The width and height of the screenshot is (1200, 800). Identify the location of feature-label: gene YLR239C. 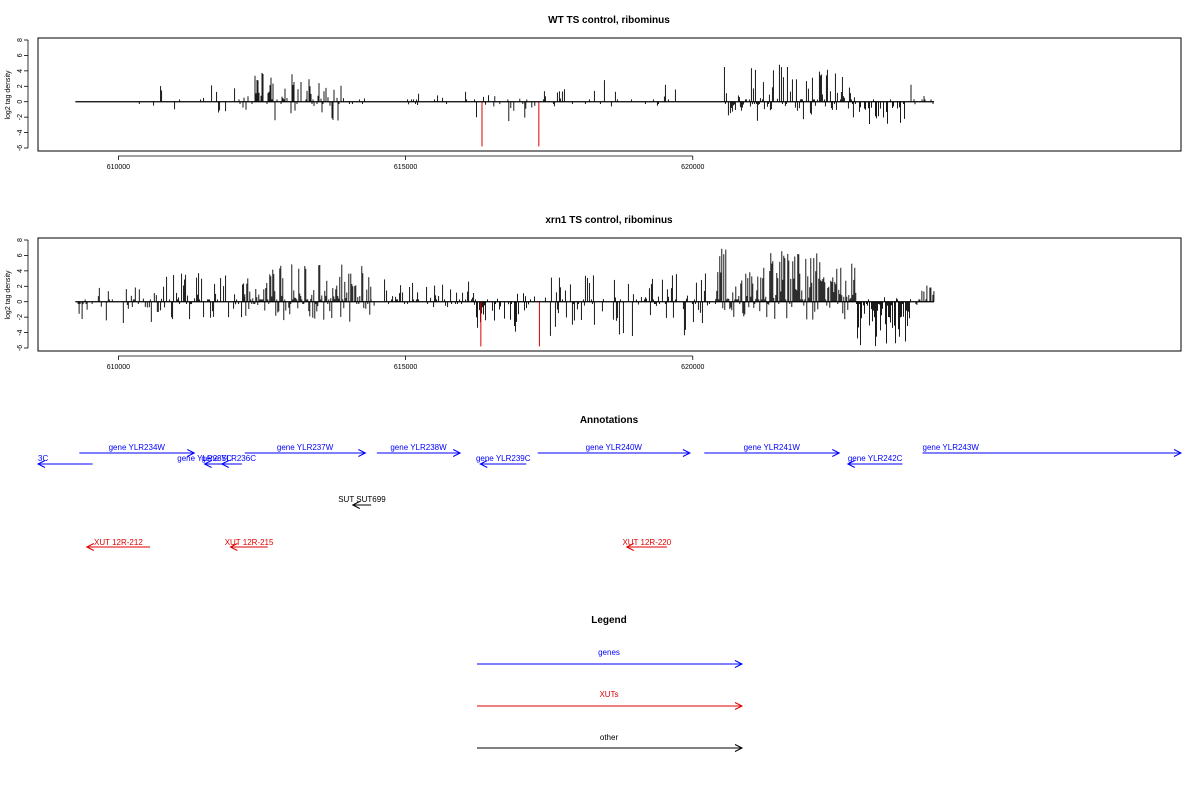
(503, 458).